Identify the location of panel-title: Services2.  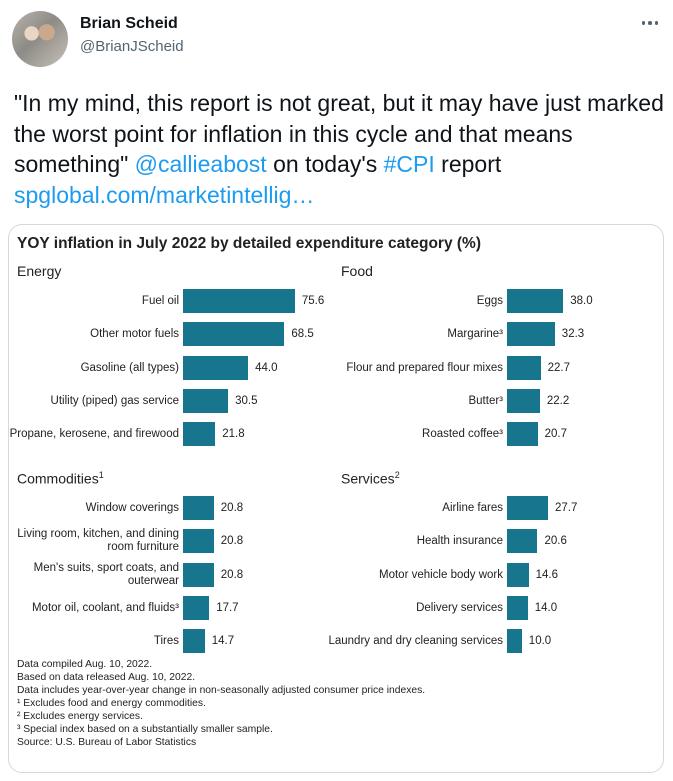
(370, 478).